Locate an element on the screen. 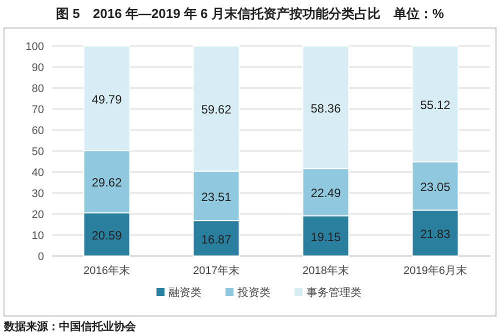 The height and width of the screenshot is (336, 500). y-tick-label: 60 is located at coordinates (38, 131).